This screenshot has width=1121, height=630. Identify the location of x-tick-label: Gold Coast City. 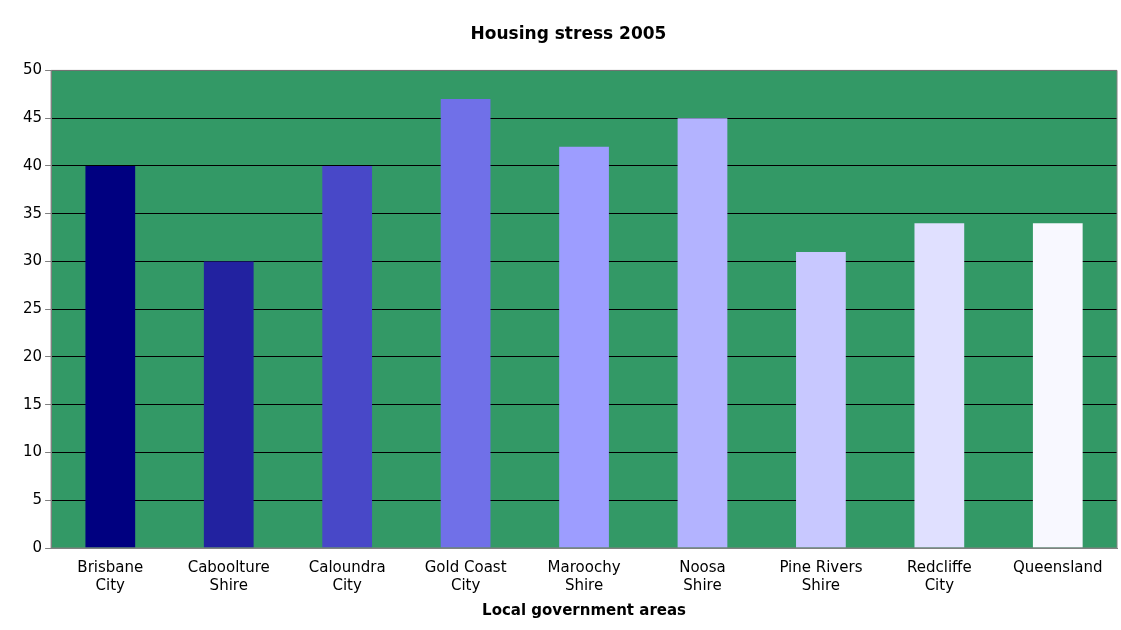
(465, 575).